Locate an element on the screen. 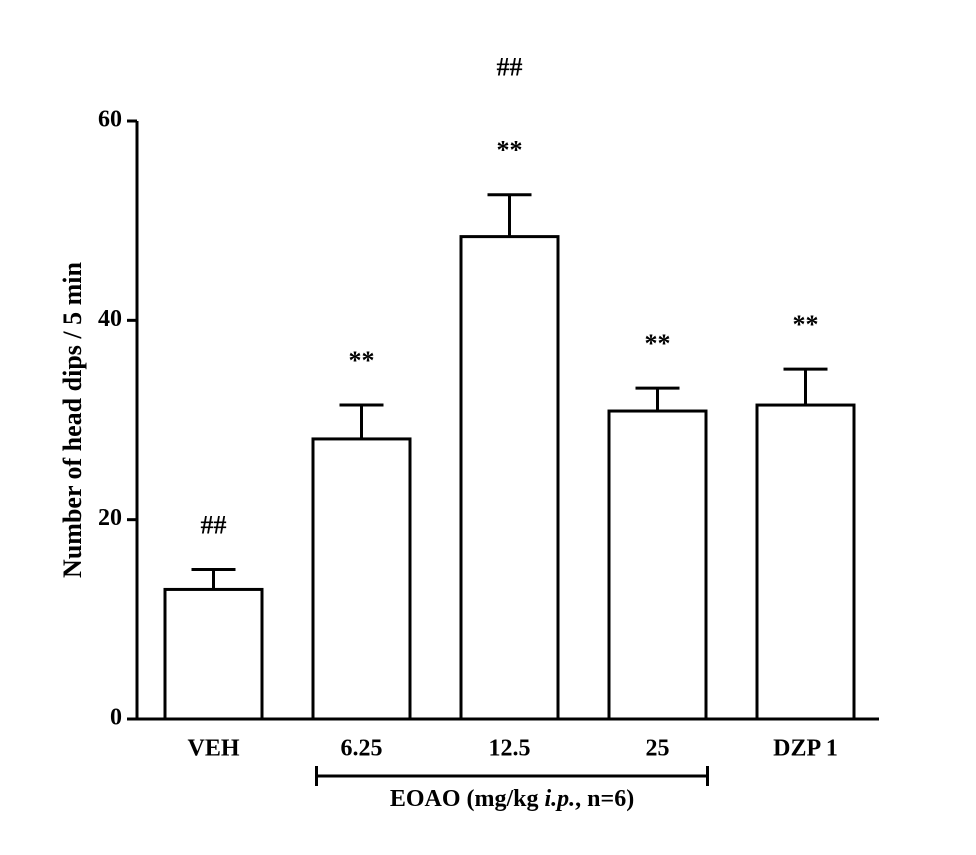 This screenshot has height=855, width=976. y-tick-label: 60 is located at coordinates (110, 120).